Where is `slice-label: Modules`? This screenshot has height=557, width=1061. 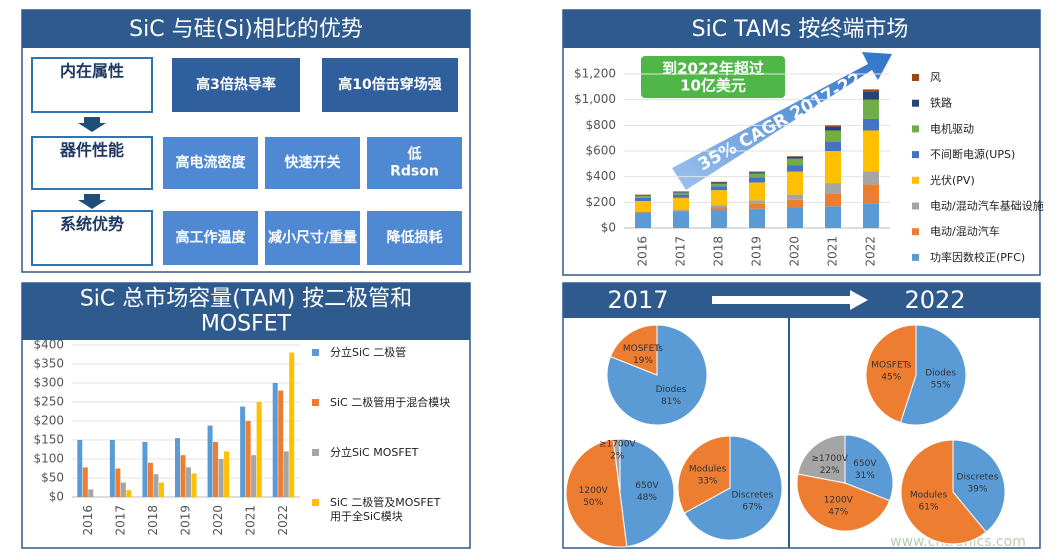
slice-label: Modules is located at coordinates (708, 469).